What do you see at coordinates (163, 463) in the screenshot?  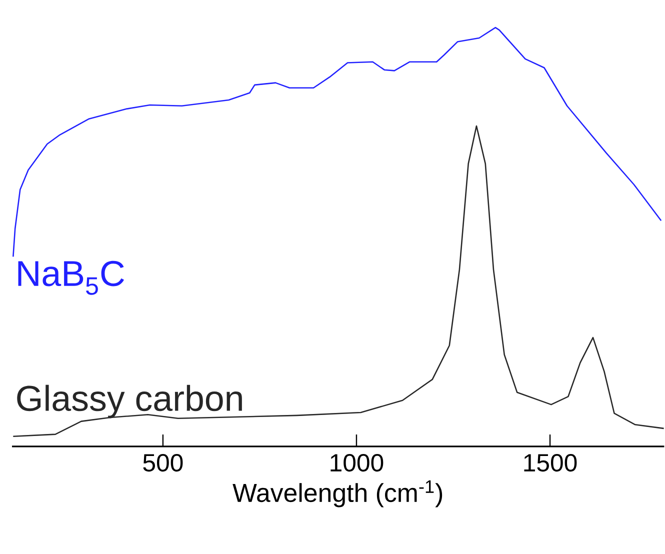 I see `x-tick-label: 500` at bounding box center [163, 463].